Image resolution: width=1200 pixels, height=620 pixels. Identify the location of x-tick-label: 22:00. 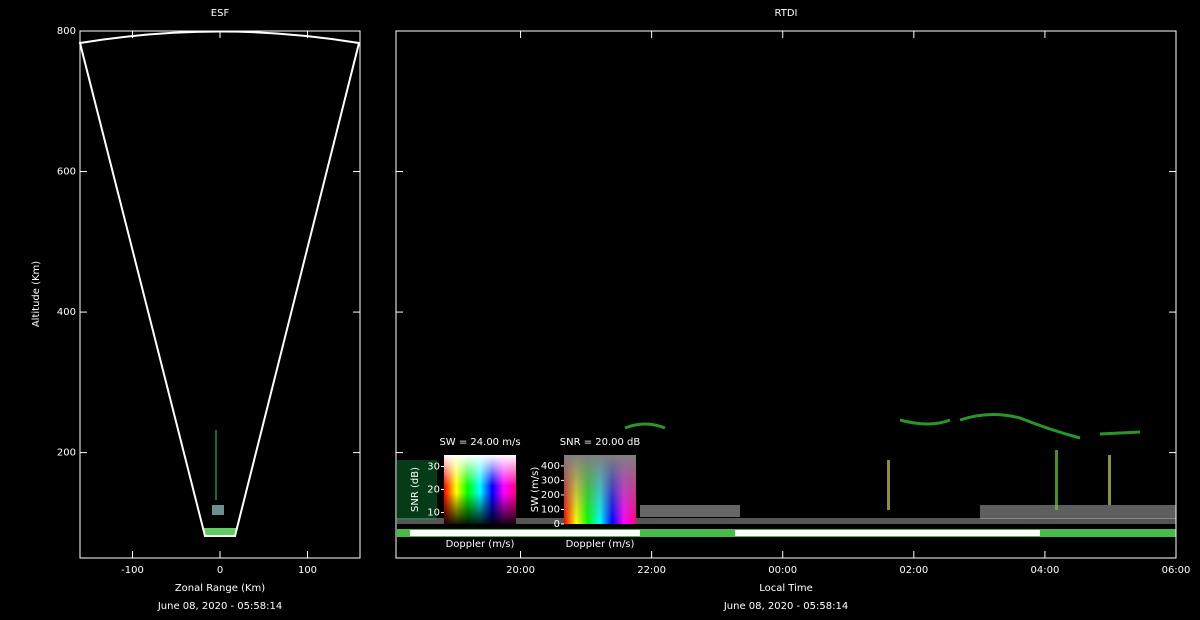
(651, 570).